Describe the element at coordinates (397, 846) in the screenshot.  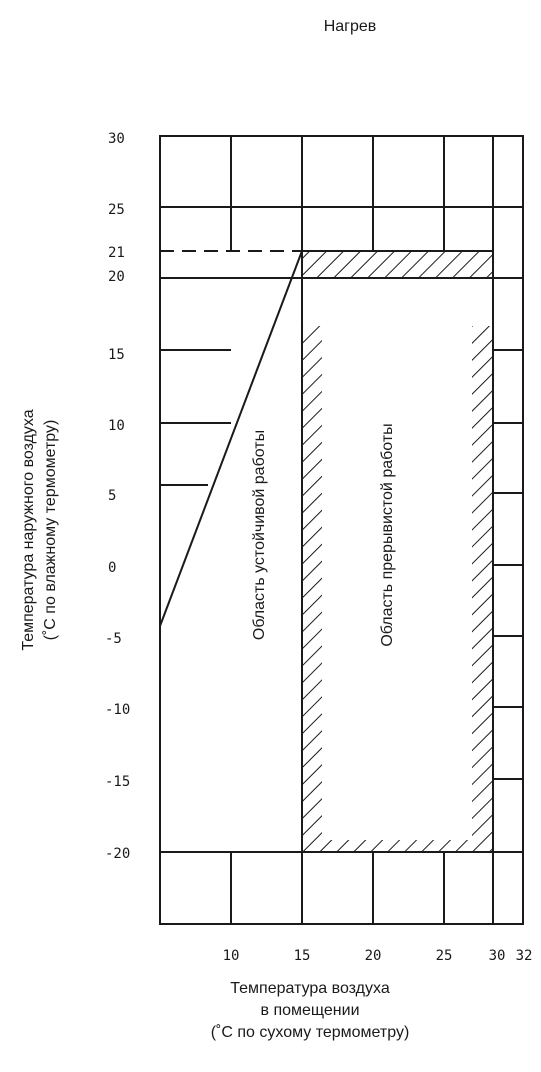
I see `intermittent-hatch-bottom` at that location.